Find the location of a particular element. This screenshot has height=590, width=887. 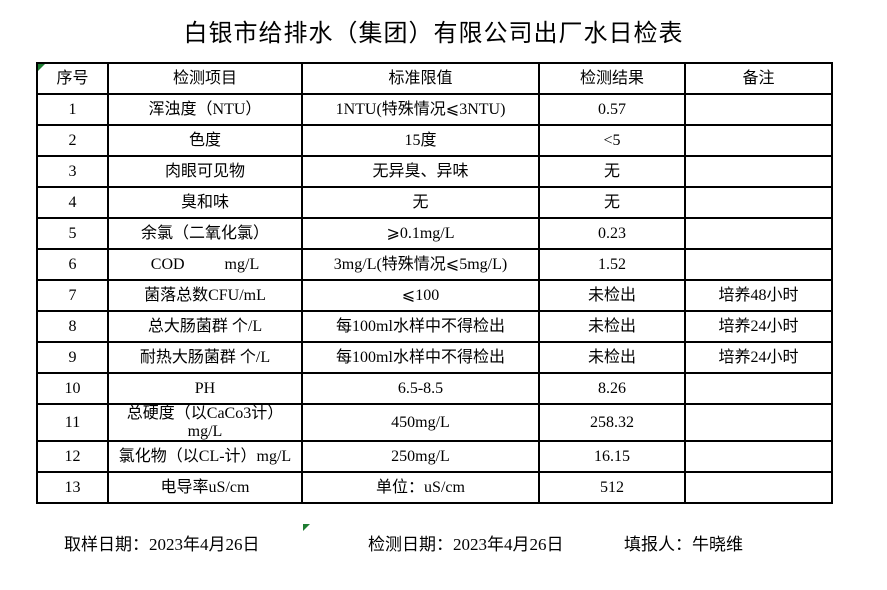

cell-no: 2 is located at coordinates (72, 140).